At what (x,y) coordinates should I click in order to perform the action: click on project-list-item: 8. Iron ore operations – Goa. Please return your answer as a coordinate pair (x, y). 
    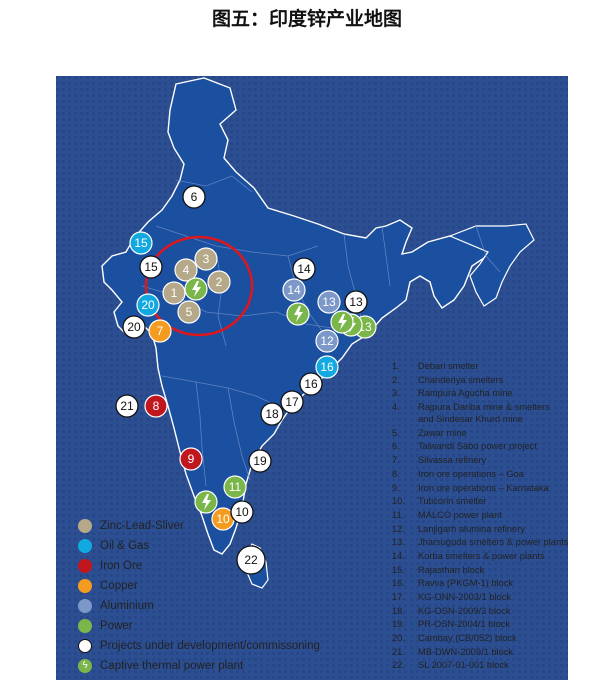
    Looking at the image, I should click on (502, 474).